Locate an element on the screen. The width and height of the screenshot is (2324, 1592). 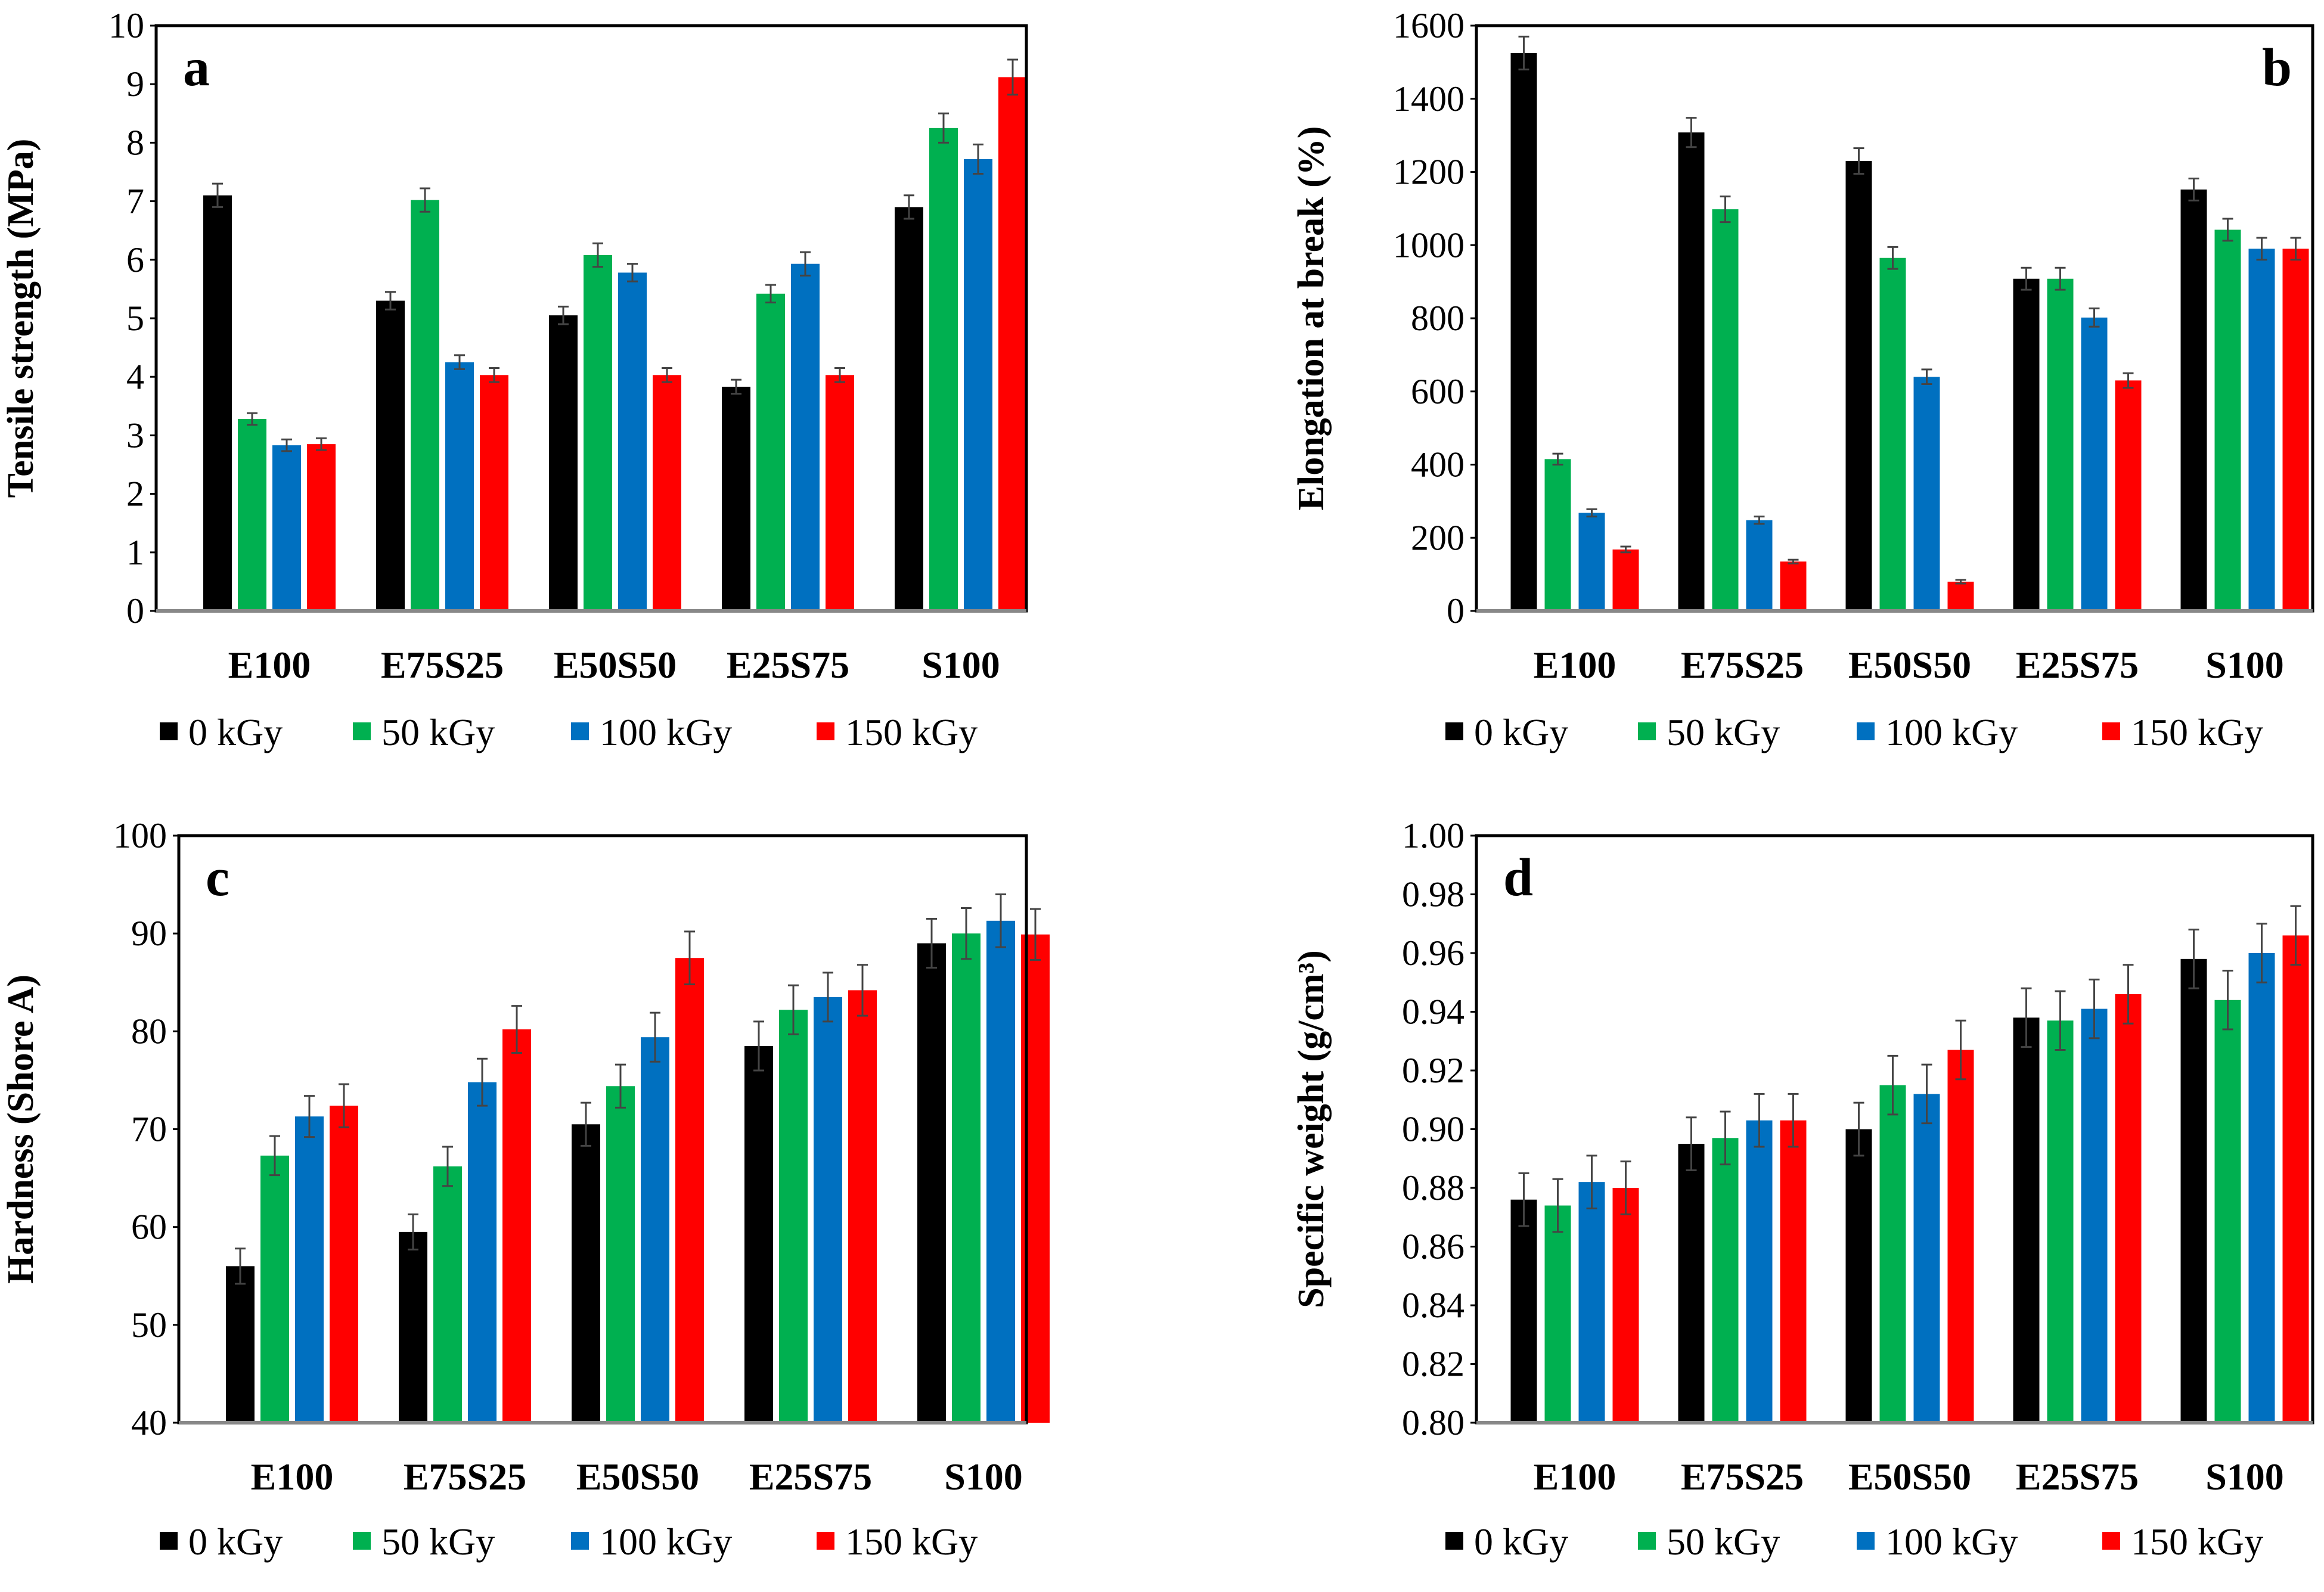
legend-item: 100 kGy is located at coordinates (1937, 732).